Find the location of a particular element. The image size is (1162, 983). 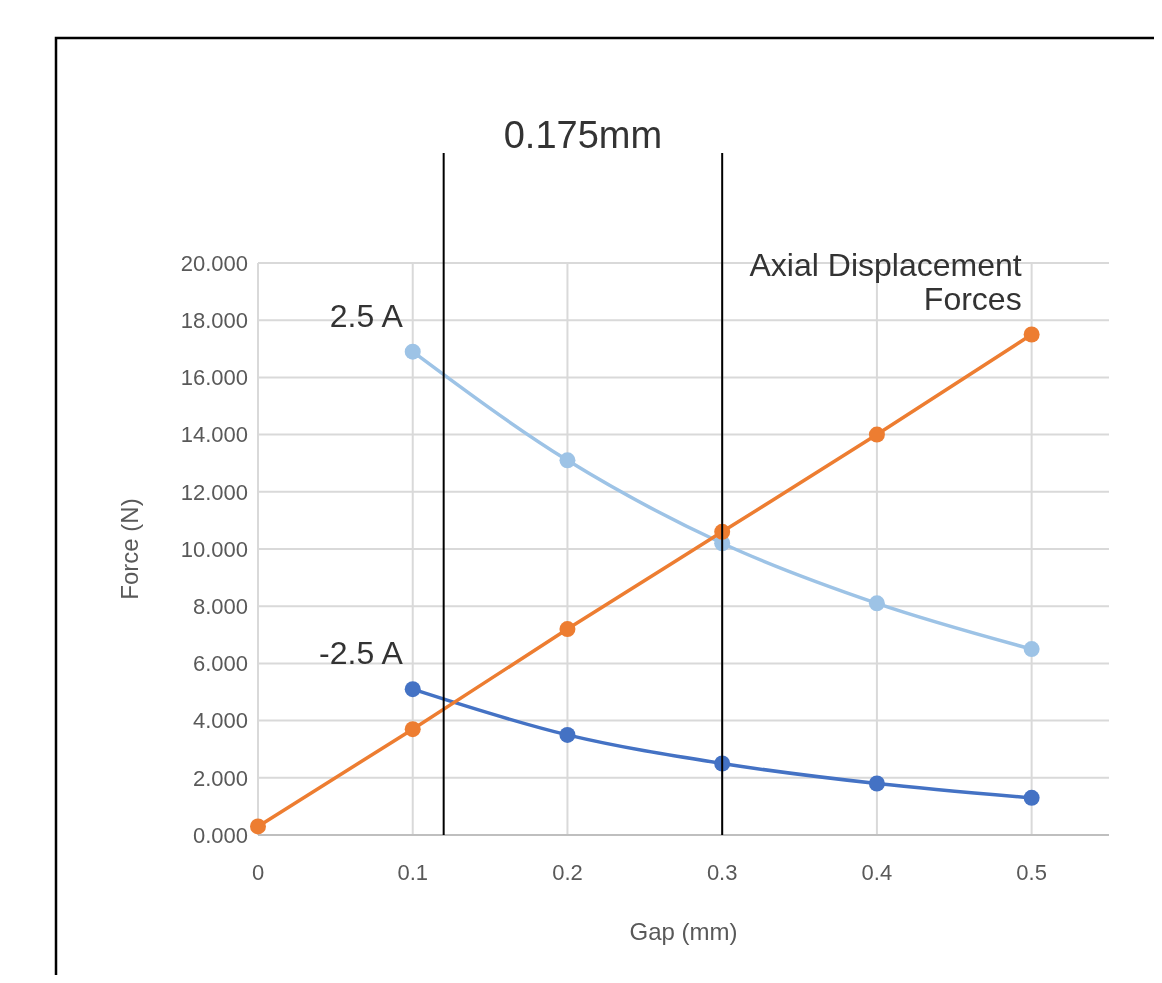

x-tick-label: 0.2 is located at coordinates (567, 872).